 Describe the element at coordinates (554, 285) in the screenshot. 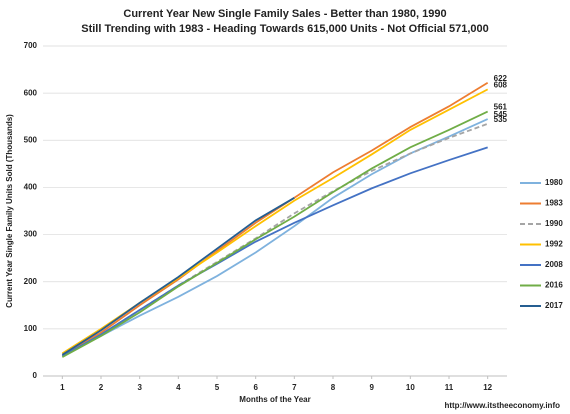

I see `legend-label: 2016` at that location.